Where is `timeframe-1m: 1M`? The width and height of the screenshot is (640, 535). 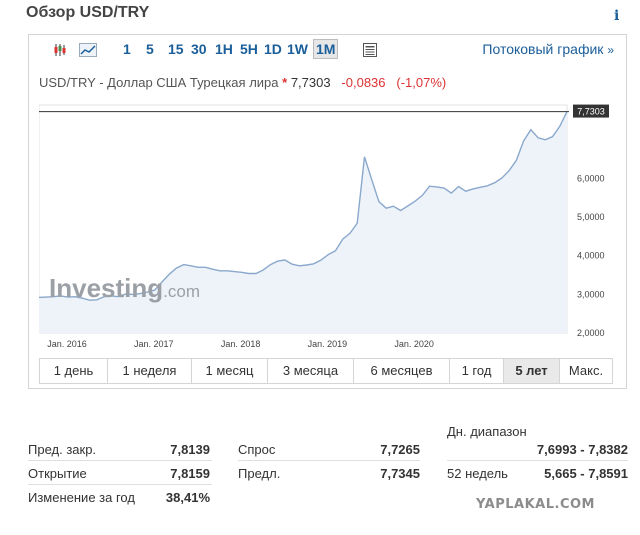
timeframe-1m: 1M is located at coordinates (326, 49).